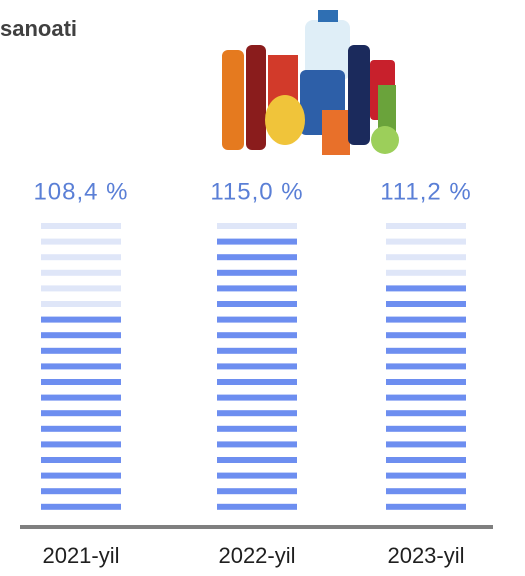 This screenshot has height=576, width=525. Describe the element at coordinates (38, 28) in the screenshot. I see `chart-title: sanoati` at that location.